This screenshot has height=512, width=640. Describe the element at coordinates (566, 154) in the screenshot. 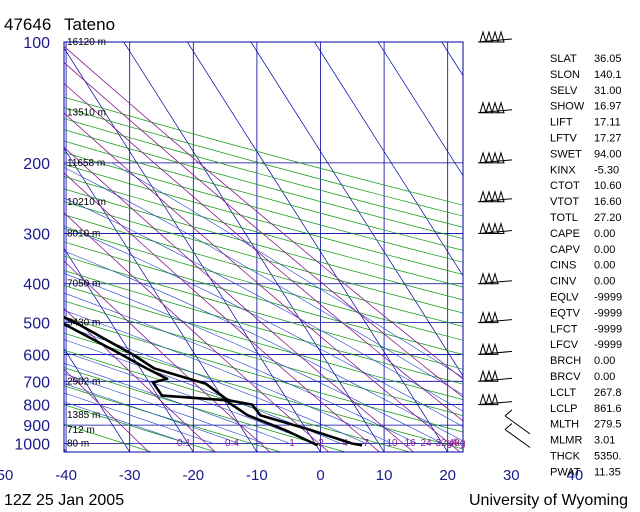

I see `index-name: SWET` at that location.